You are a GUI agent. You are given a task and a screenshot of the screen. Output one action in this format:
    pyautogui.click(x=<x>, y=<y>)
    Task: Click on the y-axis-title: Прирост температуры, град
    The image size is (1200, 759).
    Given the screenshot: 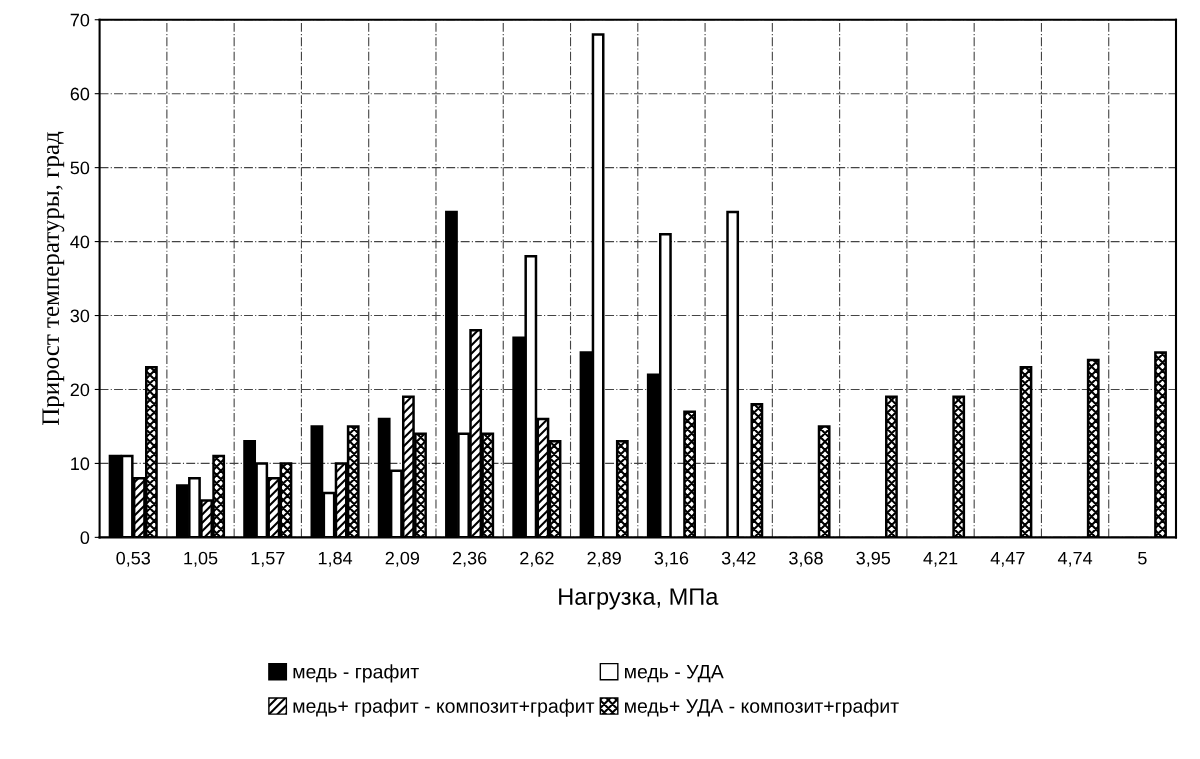 What is the action you would take?
    pyautogui.click(x=53, y=278)
    